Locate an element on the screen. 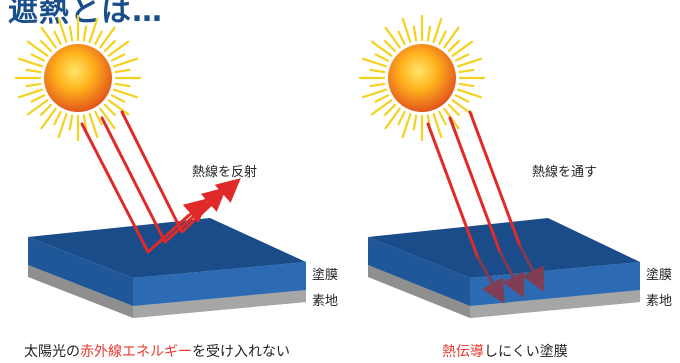  coating-label-right: 塗膜 is located at coordinates (659, 275).